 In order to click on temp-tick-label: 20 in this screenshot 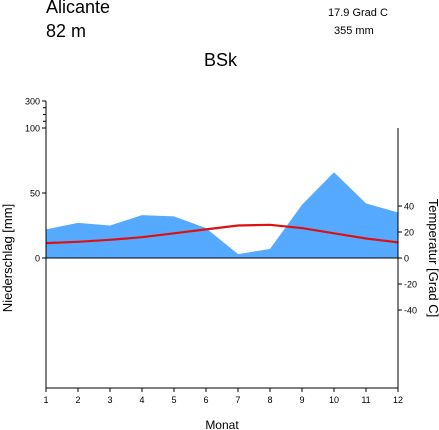, I will do `click(409, 233)`.